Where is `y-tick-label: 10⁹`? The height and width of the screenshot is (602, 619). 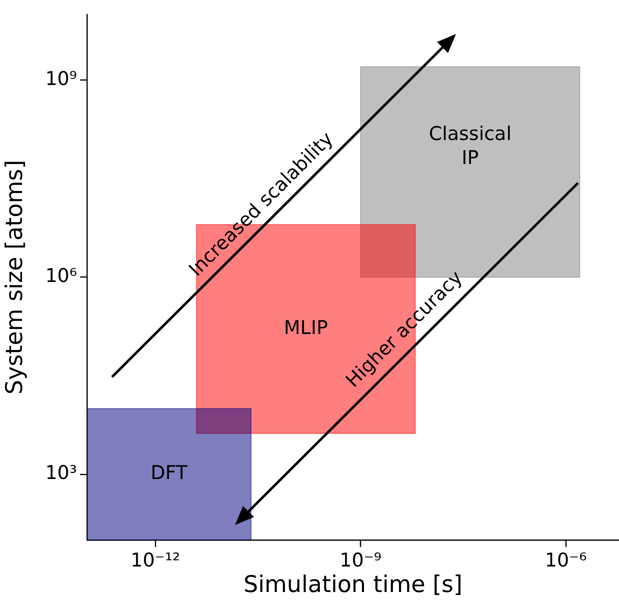
y-tick-label: 10⁹ is located at coordinates (61, 79).